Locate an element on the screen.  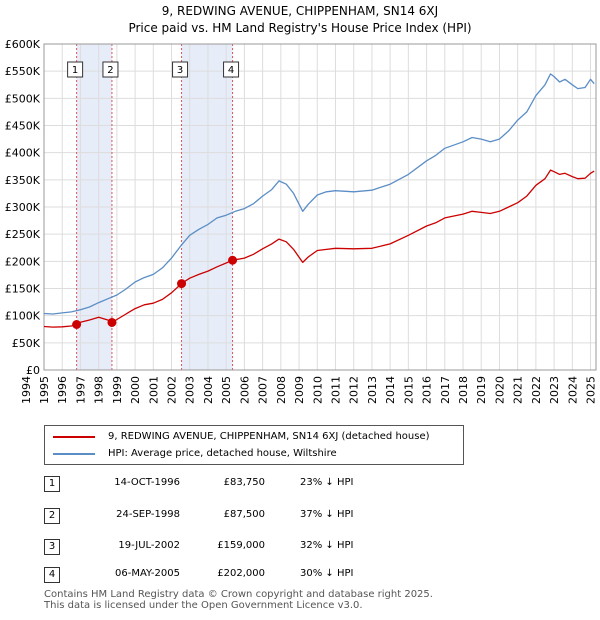
x-tick-label: 1995 is located at coordinates (44, 390).